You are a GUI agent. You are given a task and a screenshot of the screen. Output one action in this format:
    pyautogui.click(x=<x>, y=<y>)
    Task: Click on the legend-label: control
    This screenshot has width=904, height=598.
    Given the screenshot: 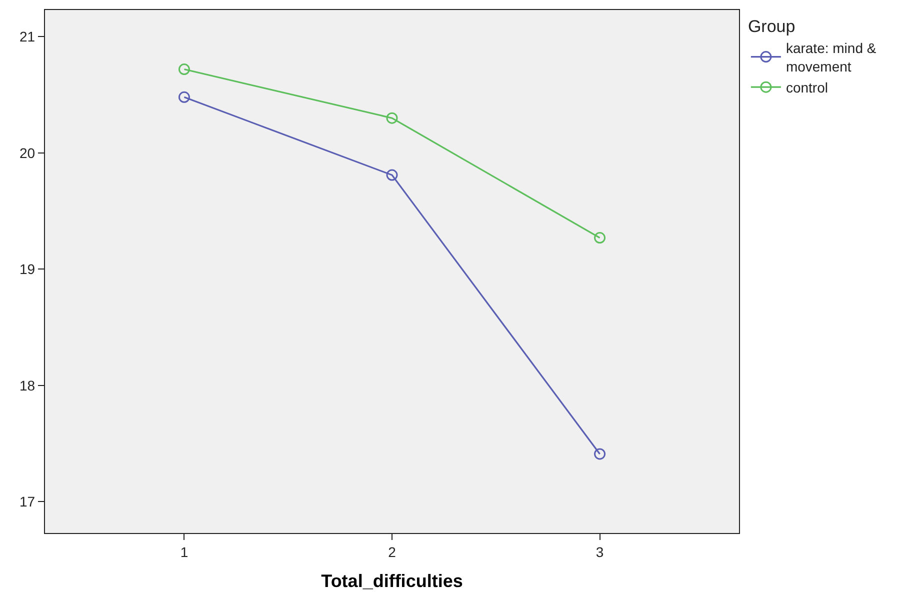 What is the action you would take?
    pyautogui.click(x=807, y=88)
    